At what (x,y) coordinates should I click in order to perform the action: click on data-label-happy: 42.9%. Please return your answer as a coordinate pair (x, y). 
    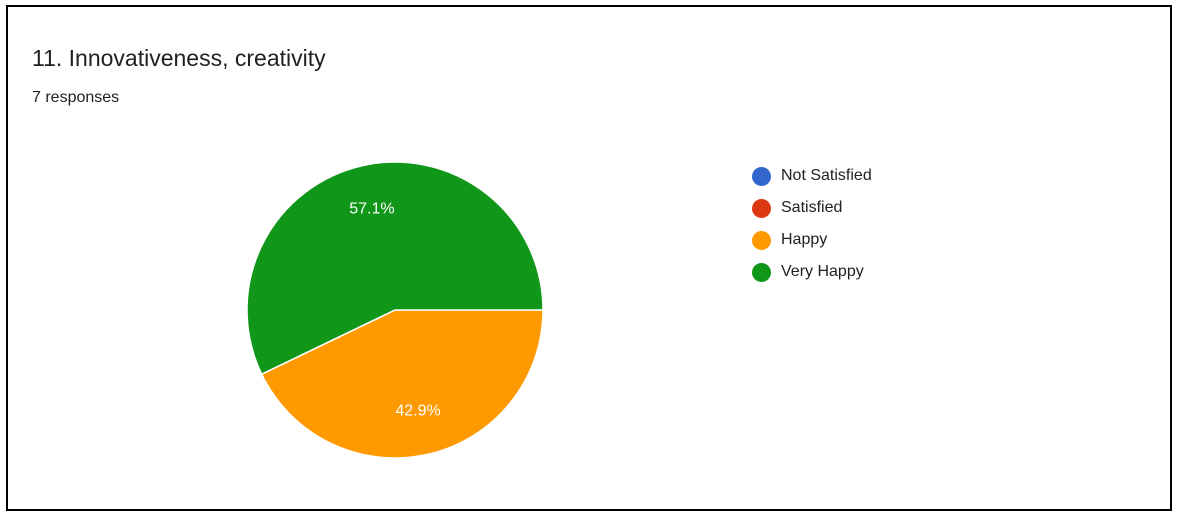
    Looking at the image, I should click on (417, 411).